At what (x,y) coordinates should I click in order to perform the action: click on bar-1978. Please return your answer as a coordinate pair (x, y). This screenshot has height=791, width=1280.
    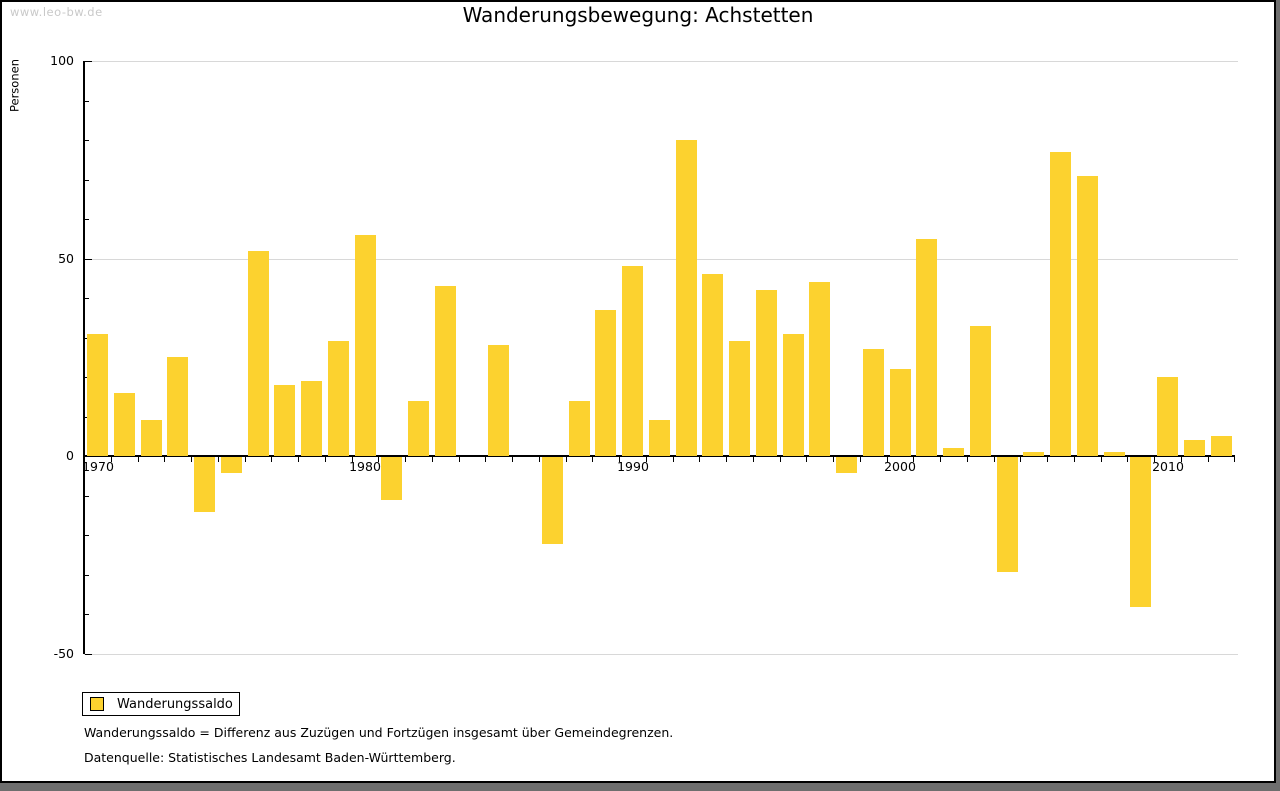
    Looking at the image, I should click on (311, 418).